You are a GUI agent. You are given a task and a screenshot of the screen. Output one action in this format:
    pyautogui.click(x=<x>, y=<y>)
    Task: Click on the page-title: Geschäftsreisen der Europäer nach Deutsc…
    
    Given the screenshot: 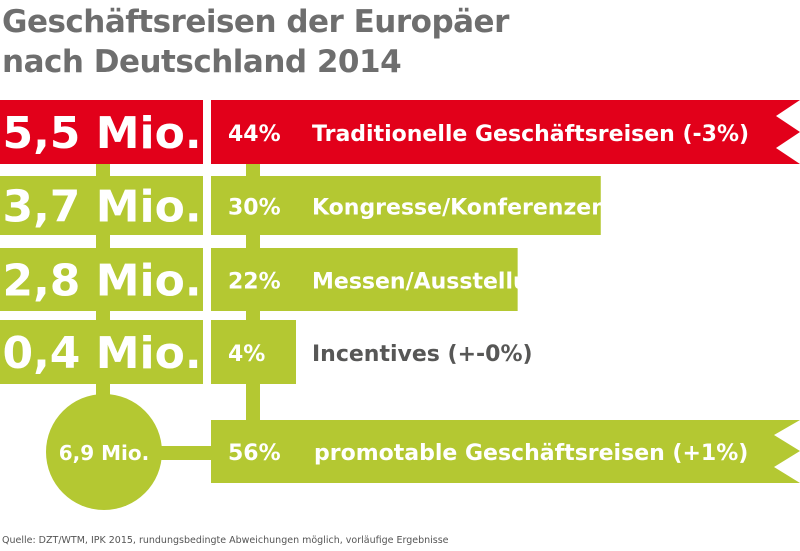 What is the action you would take?
    pyautogui.click(x=282, y=42)
    